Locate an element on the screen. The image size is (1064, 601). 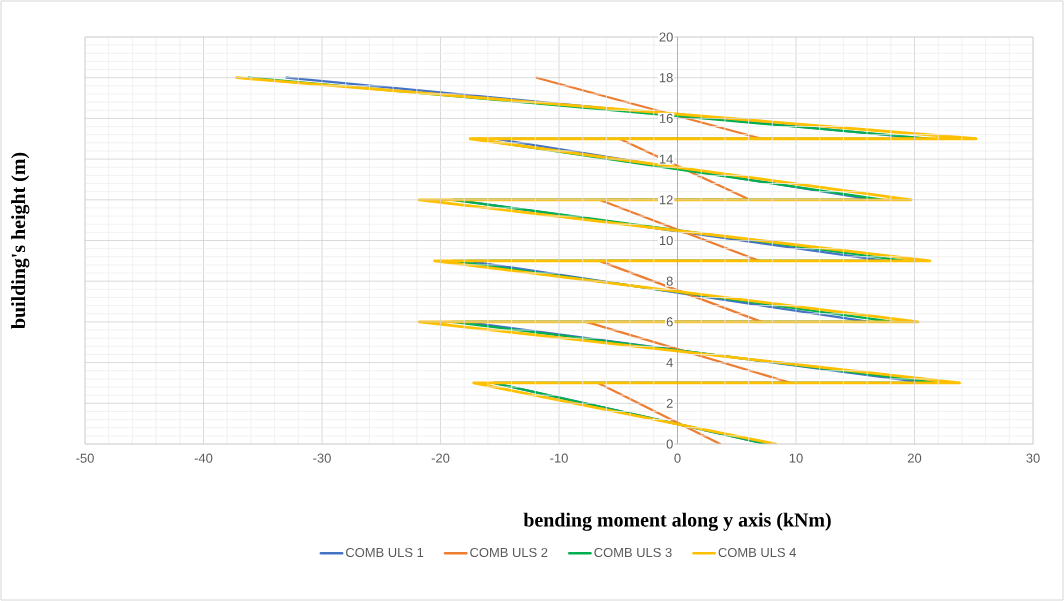
x-tick-label: -50 is located at coordinates (85, 458).